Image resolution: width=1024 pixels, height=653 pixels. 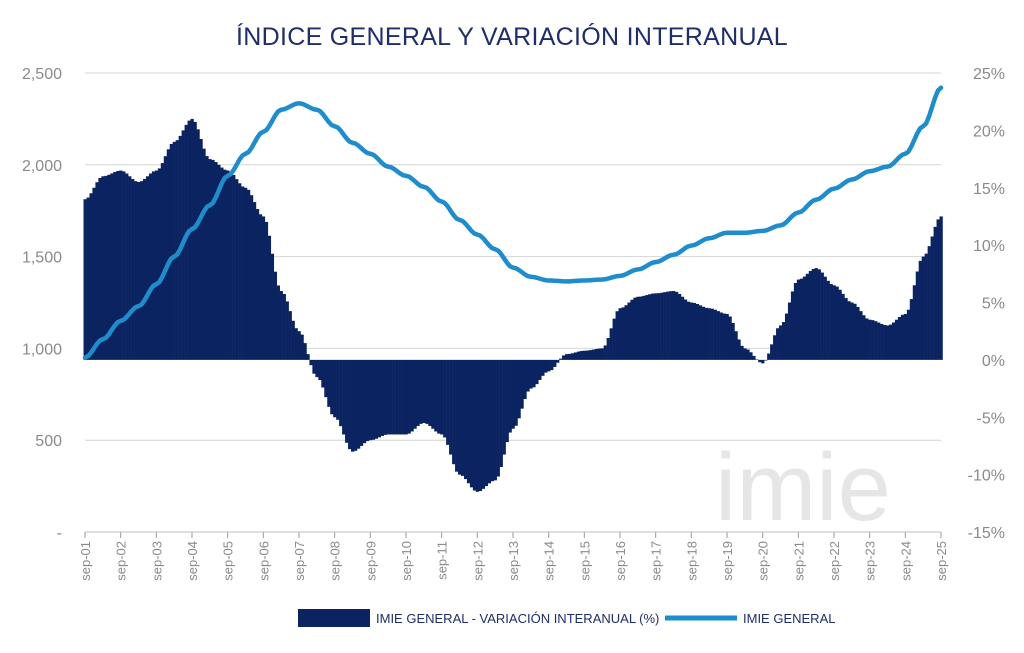 What do you see at coordinates (993, 361) in the screenshot?
I see `right-tick-label: 0%` at bounding box center [993, 361].